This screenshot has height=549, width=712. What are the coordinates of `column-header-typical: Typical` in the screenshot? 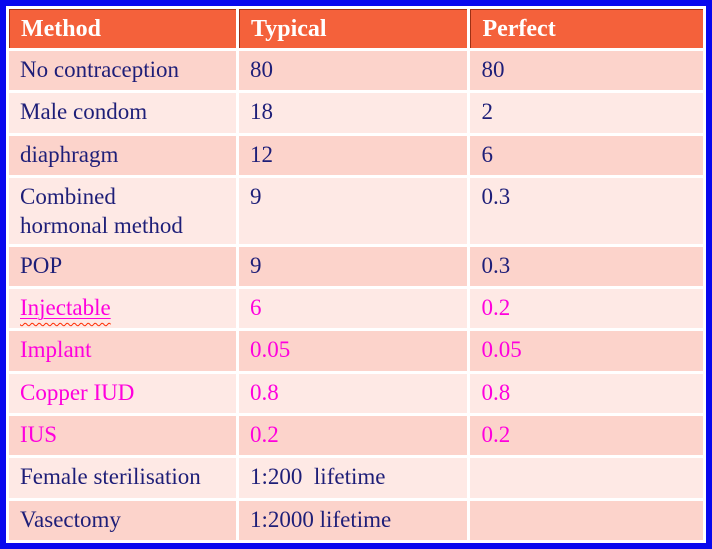 It's located at (353, 28).